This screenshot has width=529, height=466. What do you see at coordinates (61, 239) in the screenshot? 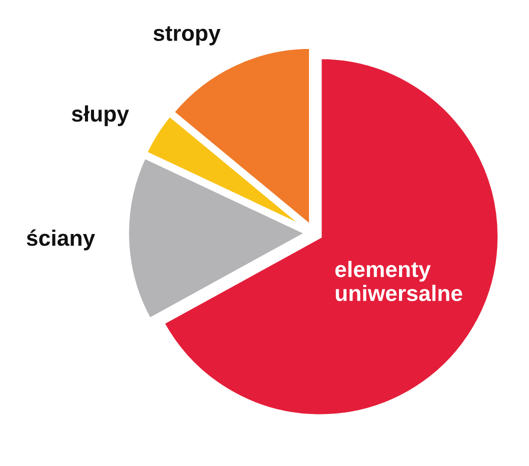
I see `slice-label: ściany` at bounding box center [61, 239].